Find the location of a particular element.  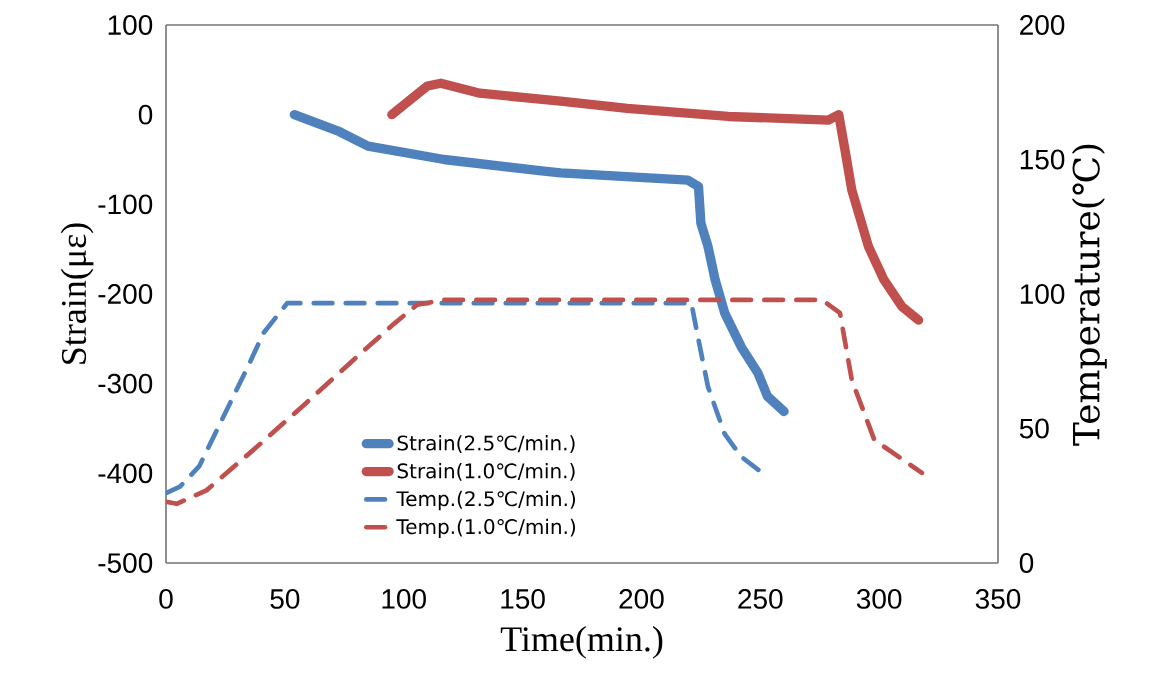

y-tick-label: 0 is located at coordinates (145, 114).